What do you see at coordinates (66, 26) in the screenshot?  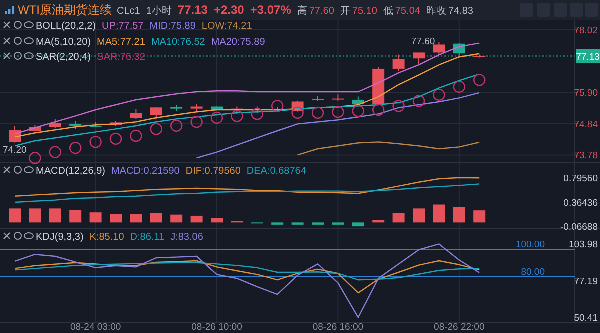 I see `annotation: BOLL(20,2,2)` at bounding box center [66, 26].